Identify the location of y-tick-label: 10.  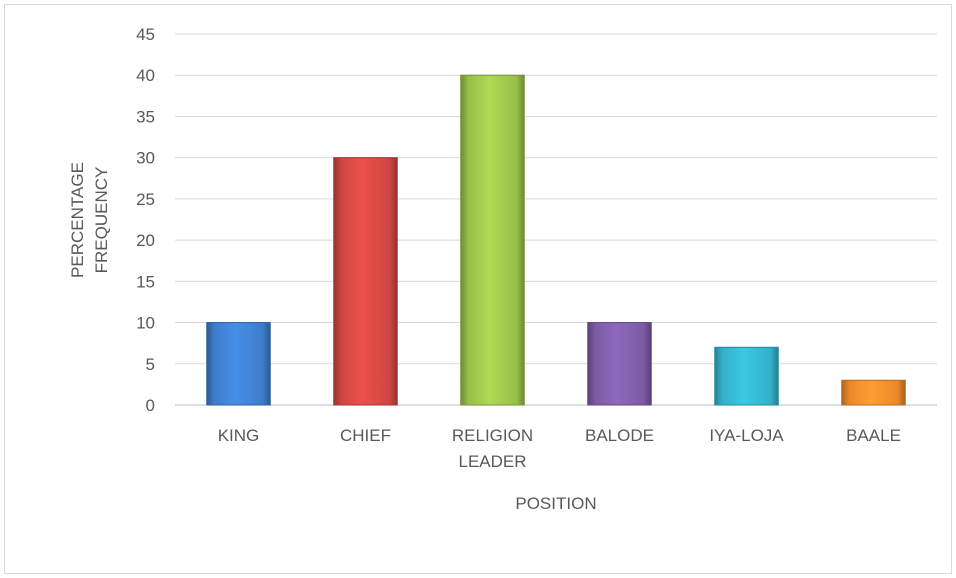
(145, 323).